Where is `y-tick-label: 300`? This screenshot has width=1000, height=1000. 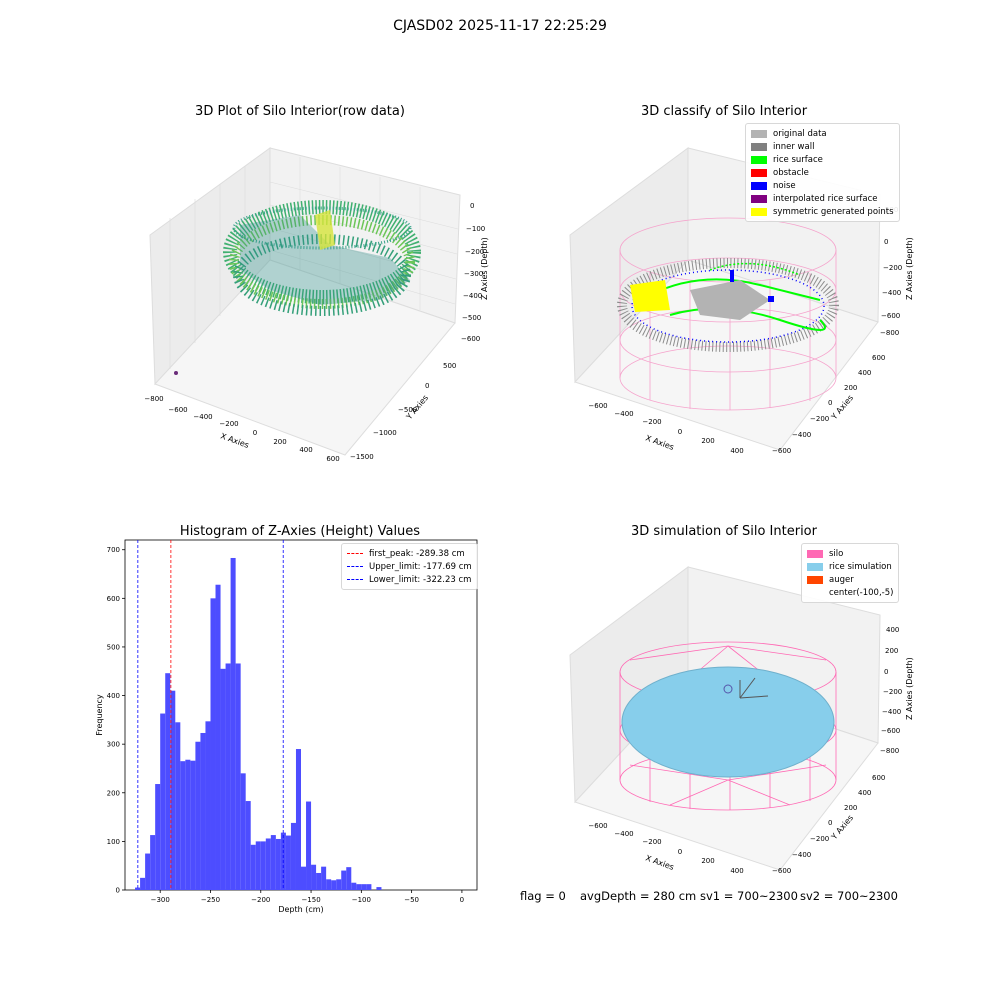 y-tick-label: 300 is located at coordinates (113, 745).